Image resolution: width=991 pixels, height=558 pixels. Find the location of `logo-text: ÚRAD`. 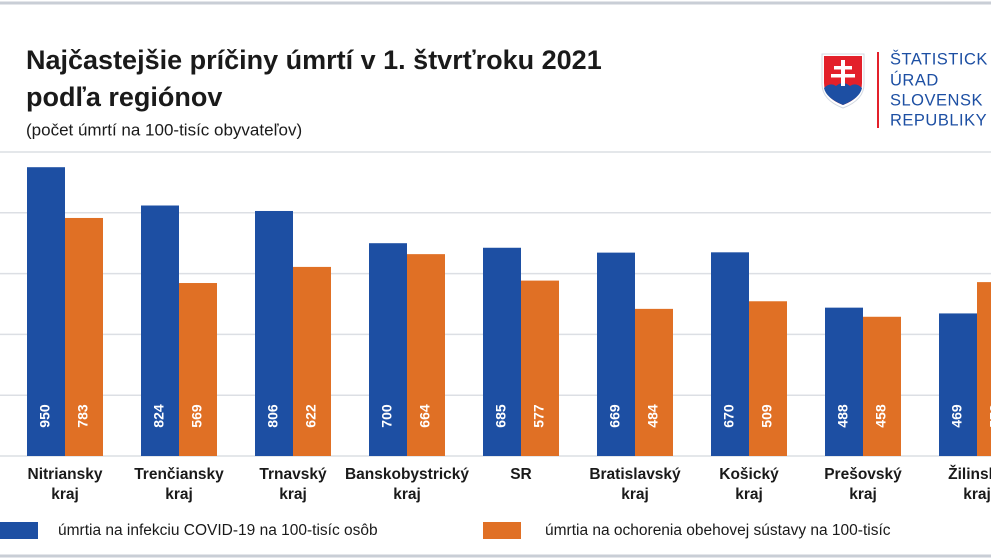

logo-text: ÚRAD is located at coordinates (914, 79).